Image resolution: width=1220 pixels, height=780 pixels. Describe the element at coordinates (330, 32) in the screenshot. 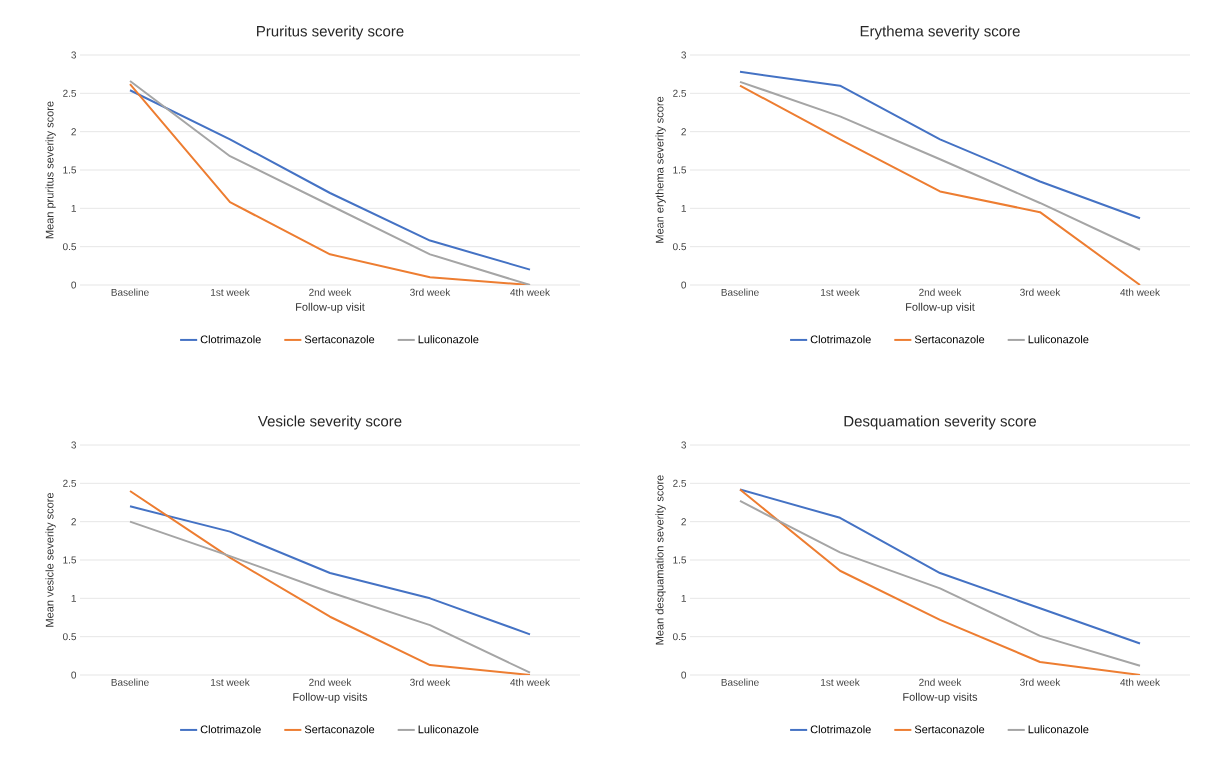

I see `chart-title: Pruritus severity score` at that location.